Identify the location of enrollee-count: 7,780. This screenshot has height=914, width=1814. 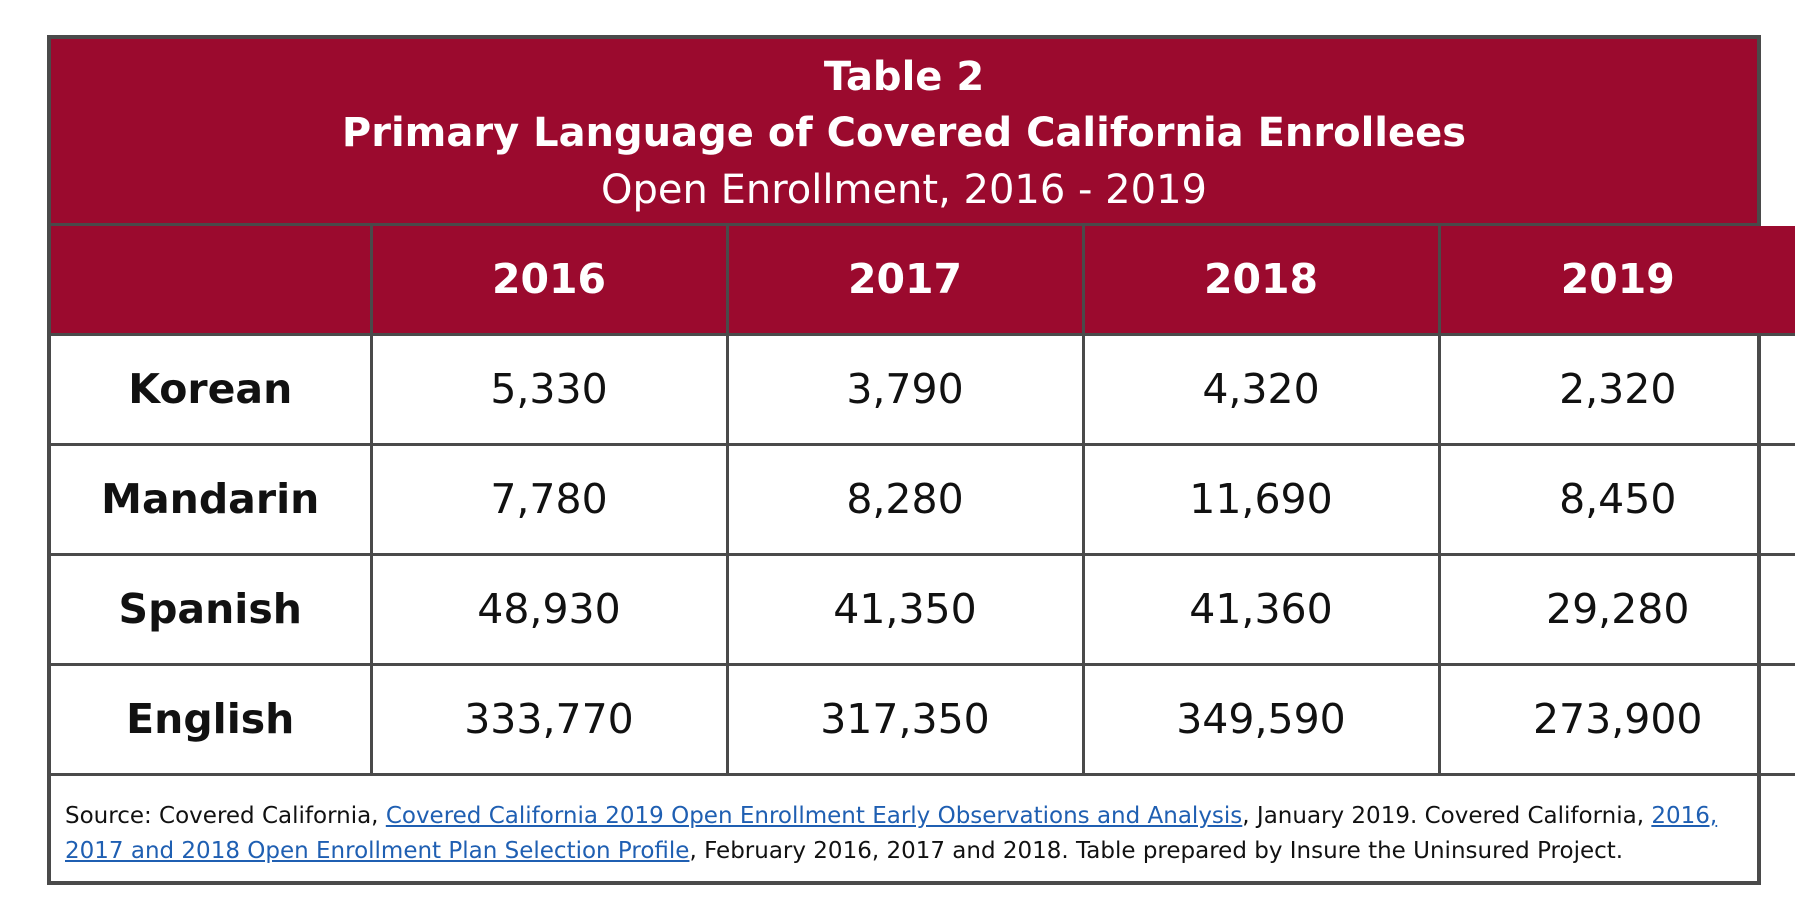
(549, 499).